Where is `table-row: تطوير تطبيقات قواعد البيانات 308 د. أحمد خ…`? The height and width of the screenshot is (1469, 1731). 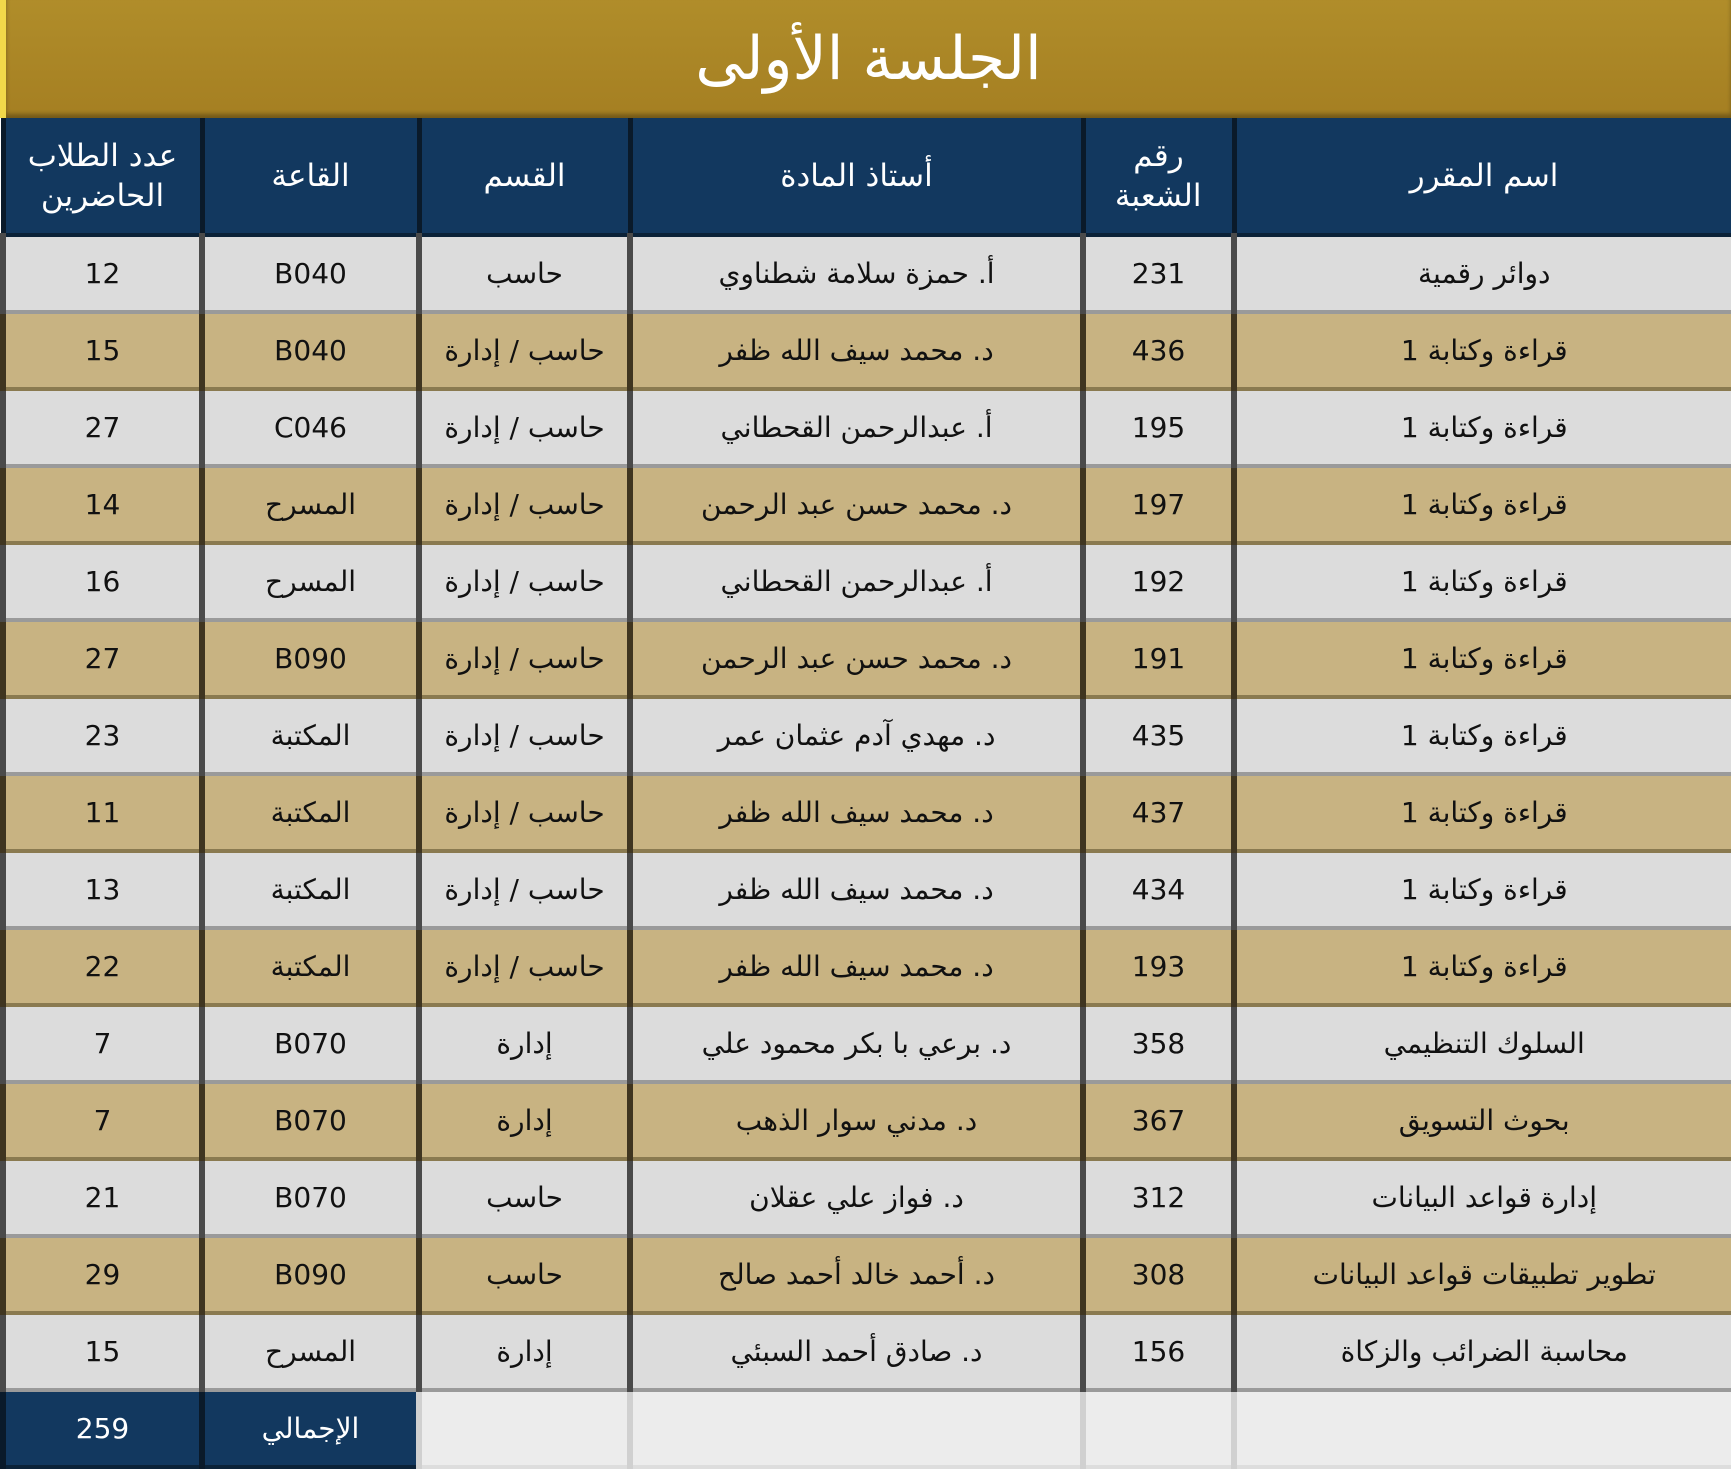 table-row: تطوير تطبيقات قواعد البيانات 308 د. أحمد خ… is located at coordinates (865, 1274).